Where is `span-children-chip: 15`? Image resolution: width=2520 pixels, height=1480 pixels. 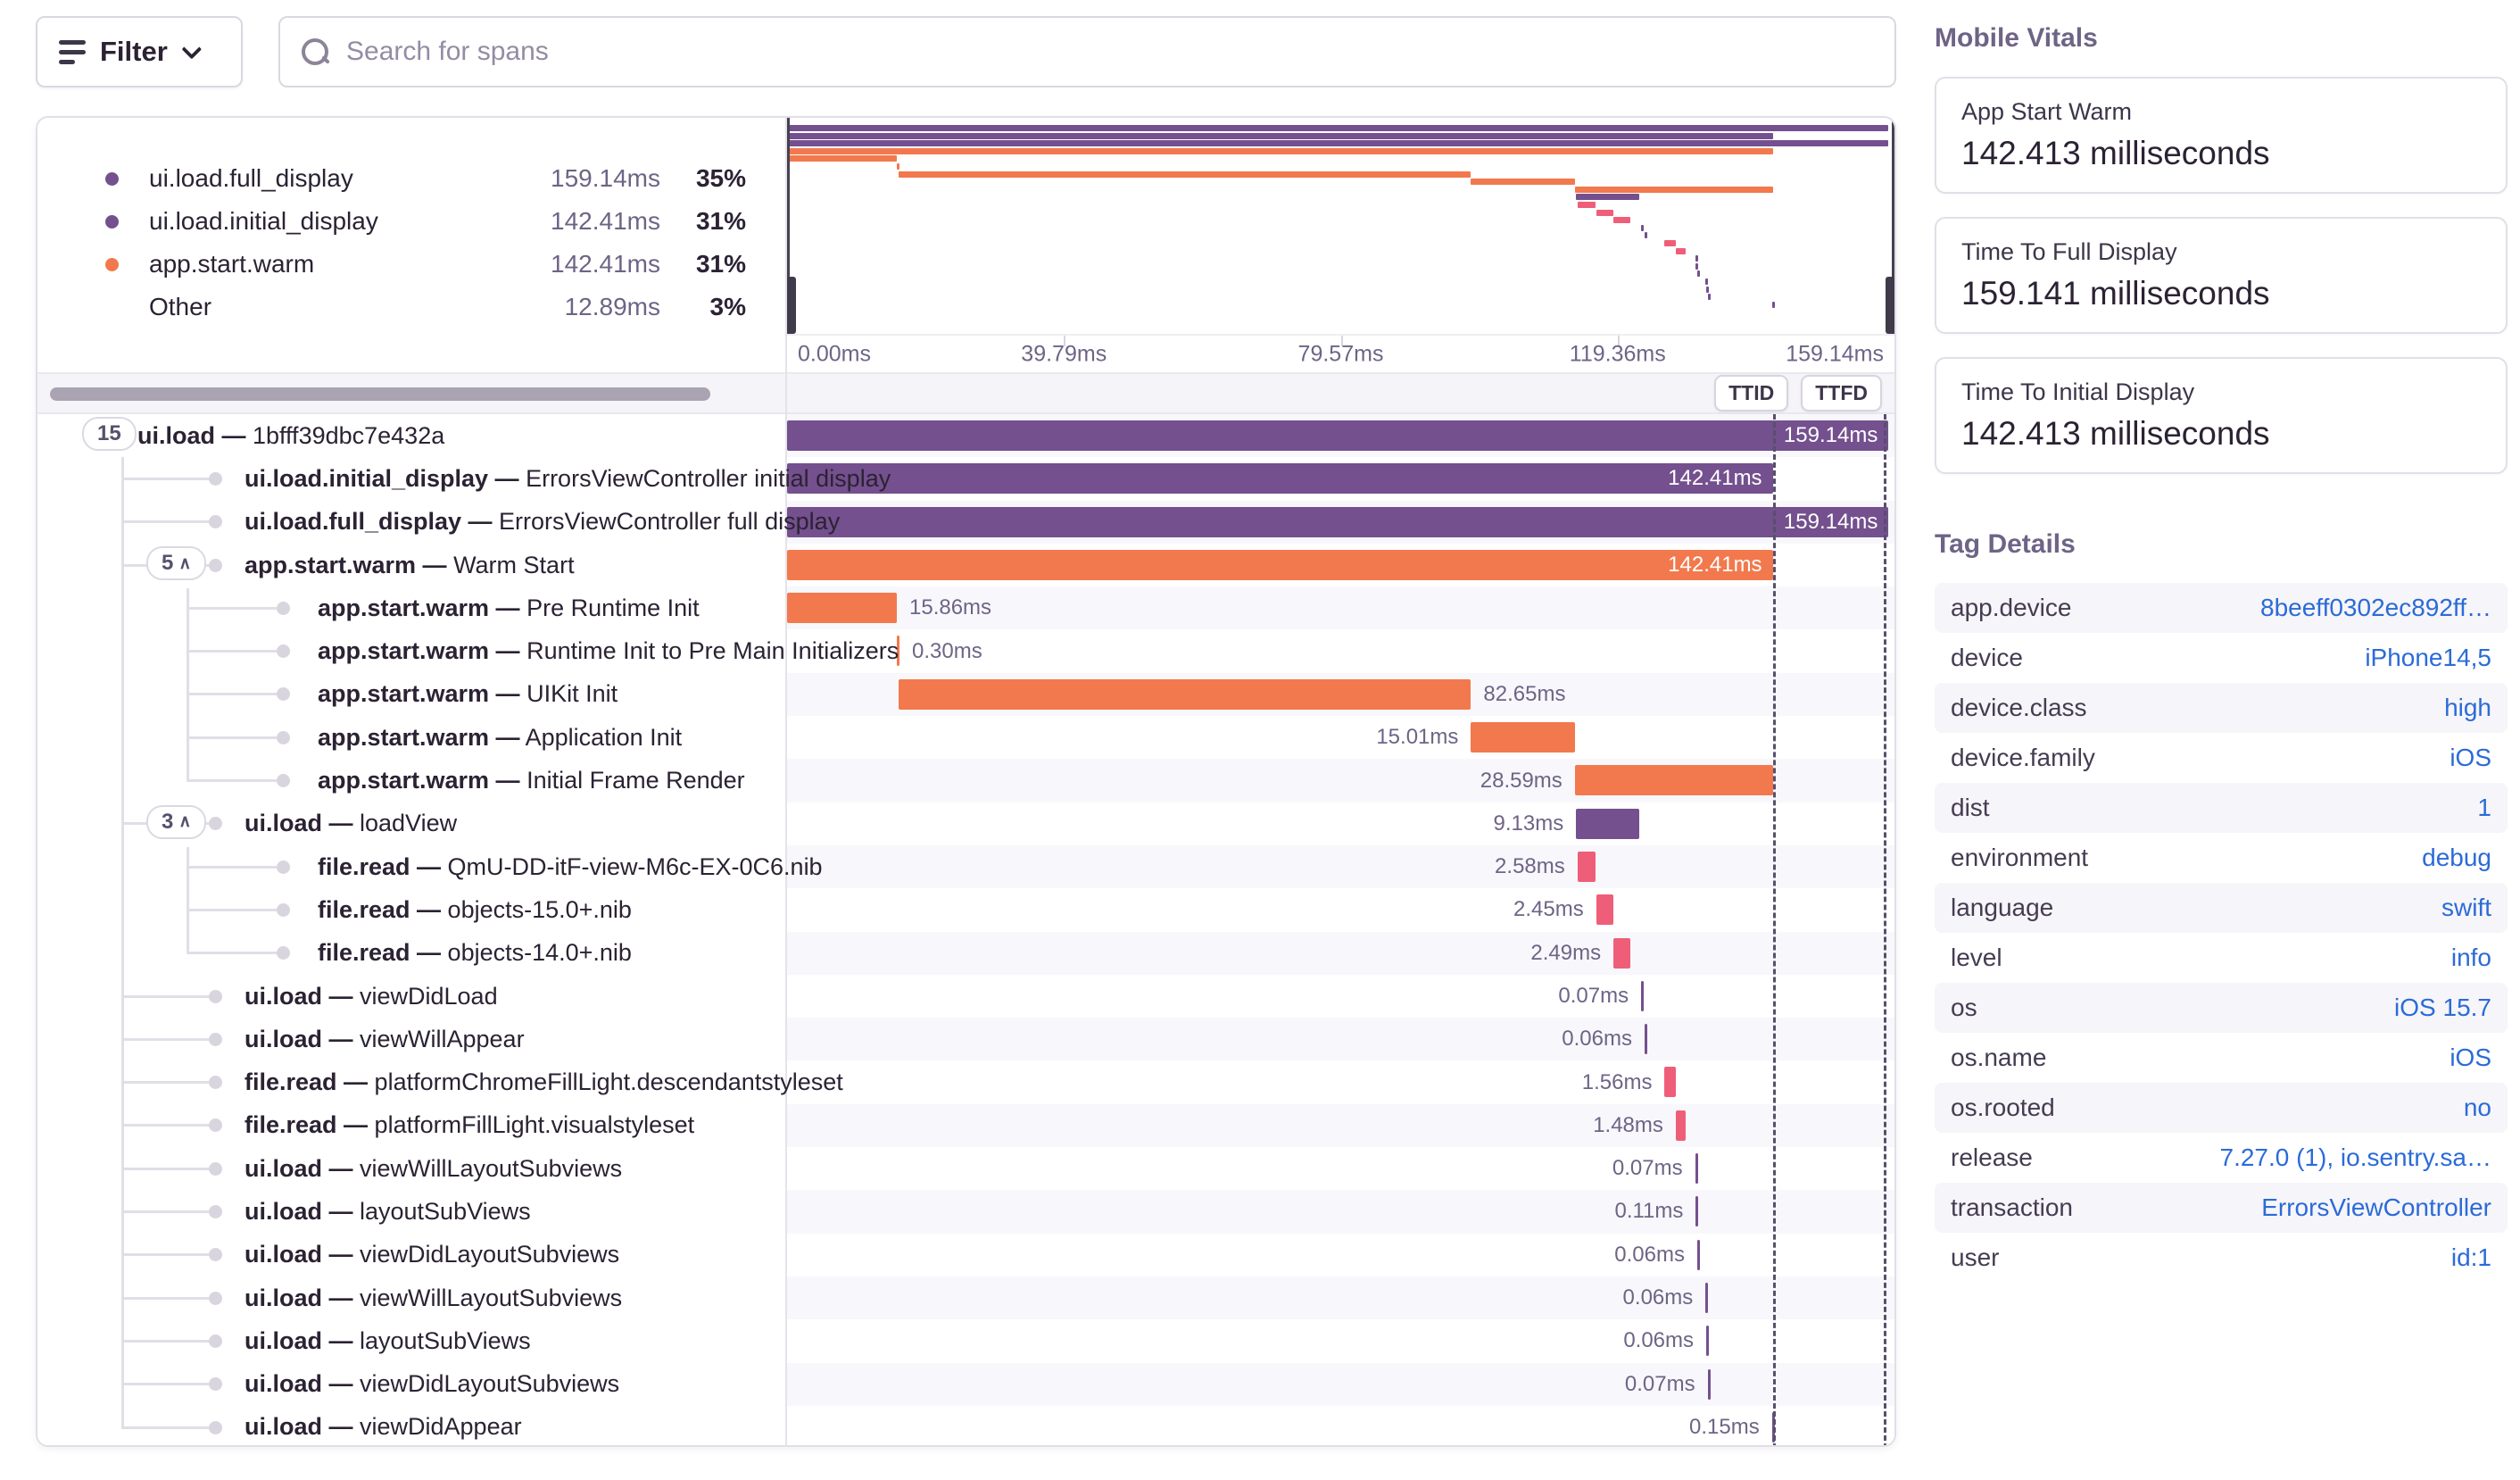 span-children-chip: 15 is located at coordinates (109, 434).